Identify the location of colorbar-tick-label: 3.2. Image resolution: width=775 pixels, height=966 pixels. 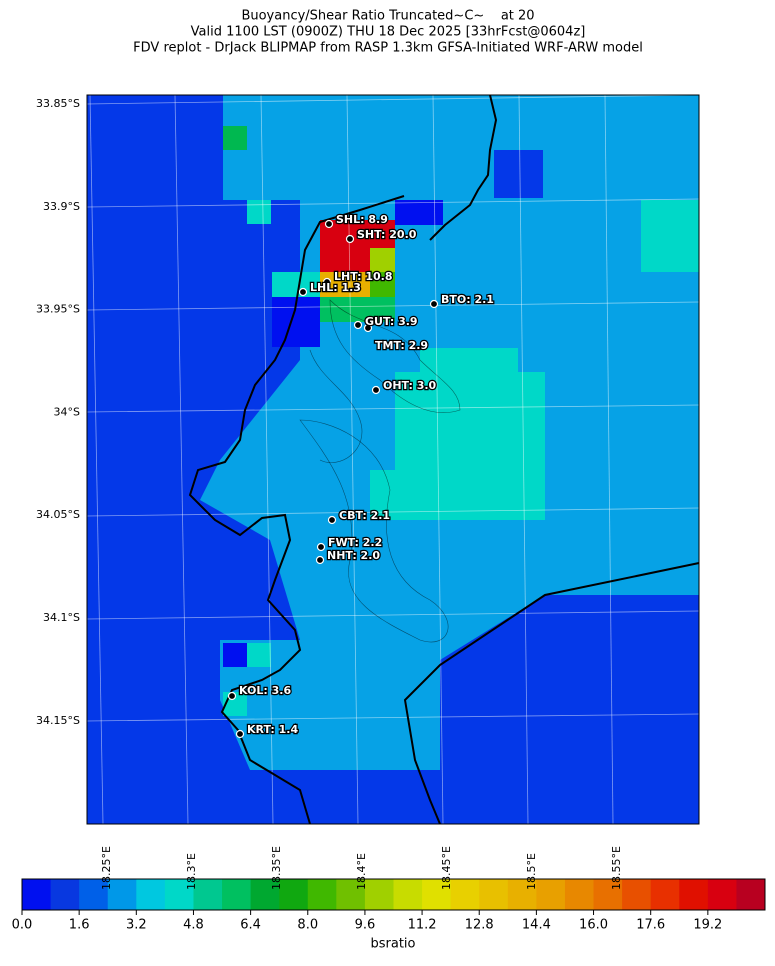
(136, 925).